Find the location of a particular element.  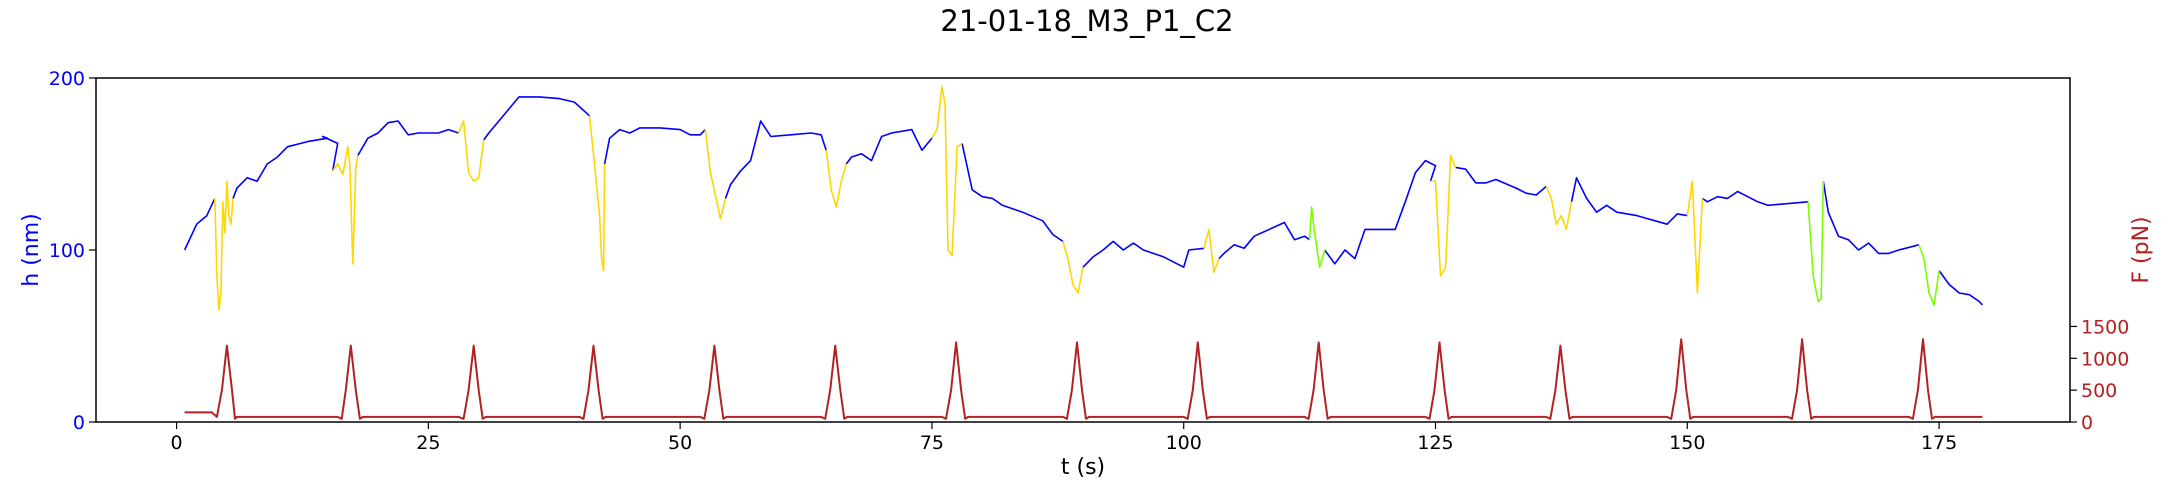

x-tick-label: 75 is located at coordinates (932, 443).